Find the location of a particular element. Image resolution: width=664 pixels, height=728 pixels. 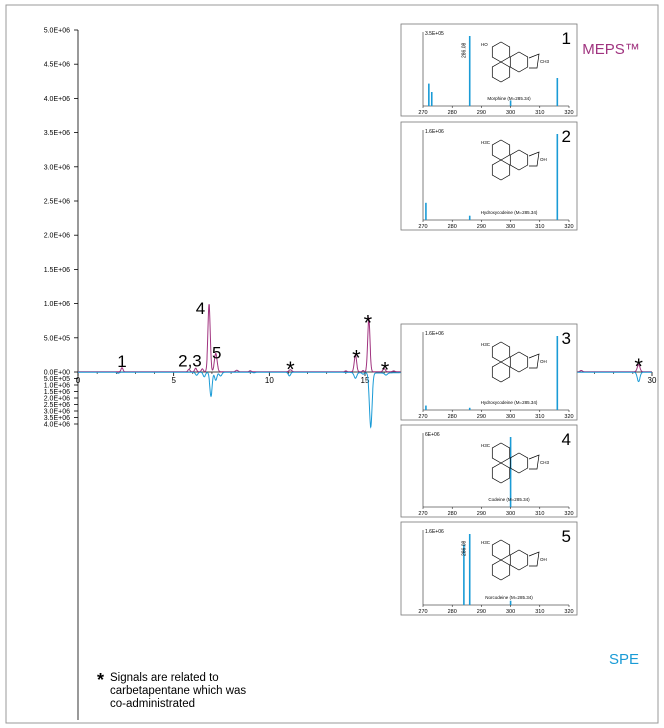

top-y-tick-label: 5.0E+05 is located at coordinates (57, 338).